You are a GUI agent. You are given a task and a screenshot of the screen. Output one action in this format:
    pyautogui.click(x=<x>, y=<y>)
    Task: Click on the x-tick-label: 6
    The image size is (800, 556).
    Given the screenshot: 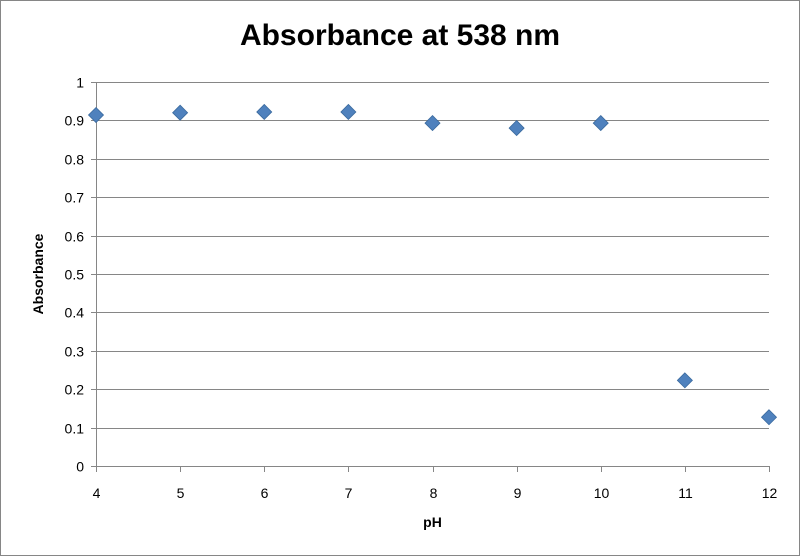 What is the action you would take?
    pyautogui.click(x=265, y=493)
    